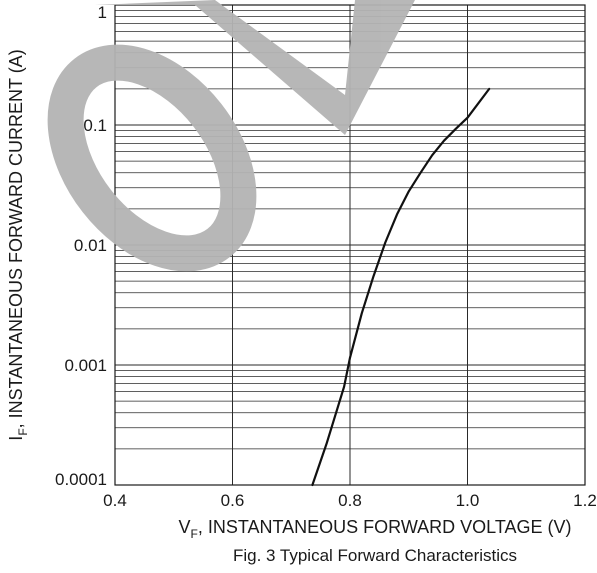 Image resolution: width=597 pixels, height=573 pixels. Describe the element at coordinates (374, 529) in the screenshot. I see `x-axis-label: VF, INSTANTANEOUS FORWARD VOLTAGE (V)` at that location.